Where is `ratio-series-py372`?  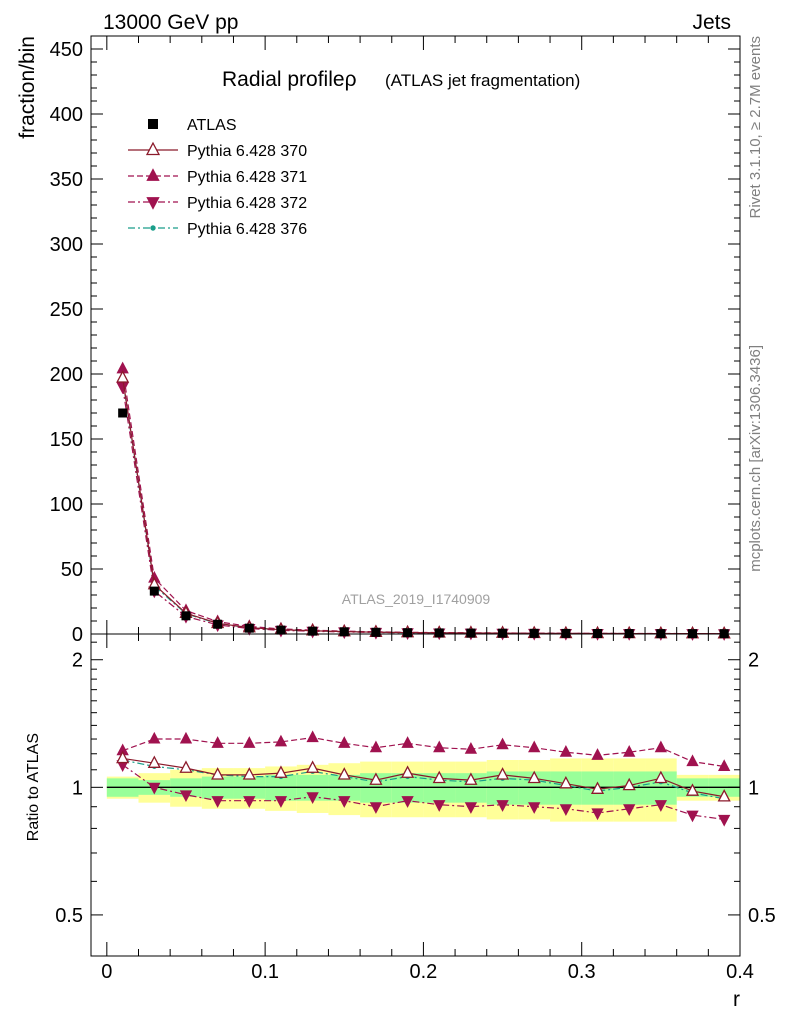
ratio-series-py372 is located at coordinates (423, 793).